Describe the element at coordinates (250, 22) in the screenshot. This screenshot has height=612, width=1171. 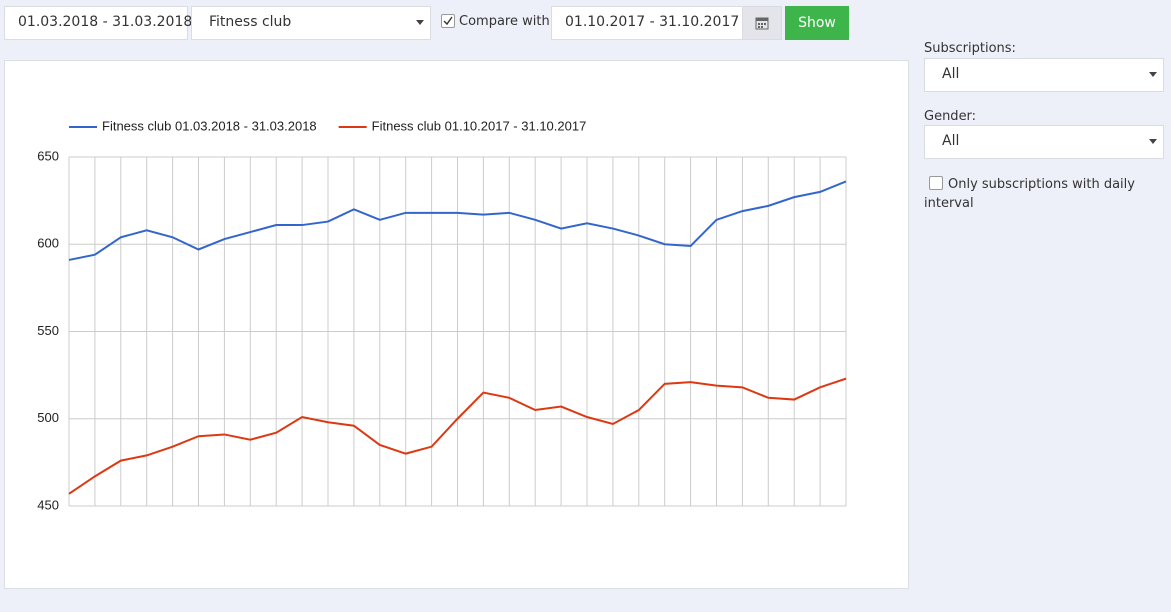
I see `club-value: Fitness club` at that location.